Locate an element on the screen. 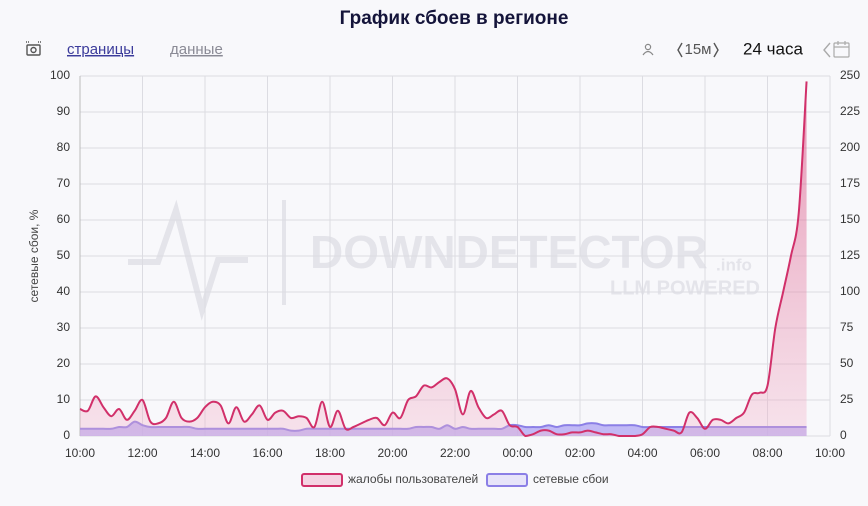 The width and height of the screenshot is (868, 506). y-tick-label: 20 is located at coordinates (64, 363).